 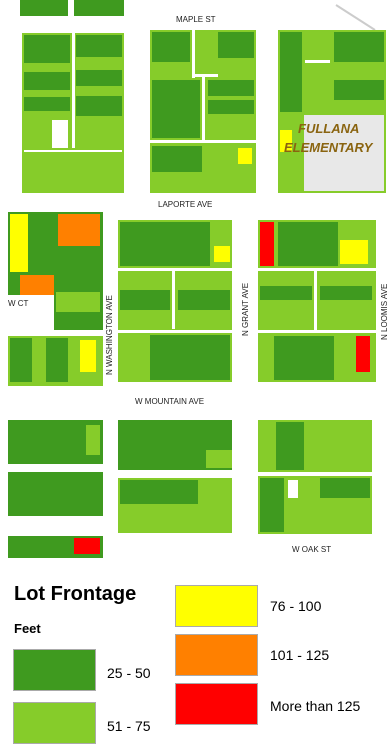 I want to click on school-label-line2: ELEMENTARY, so click(x=329, y=147).